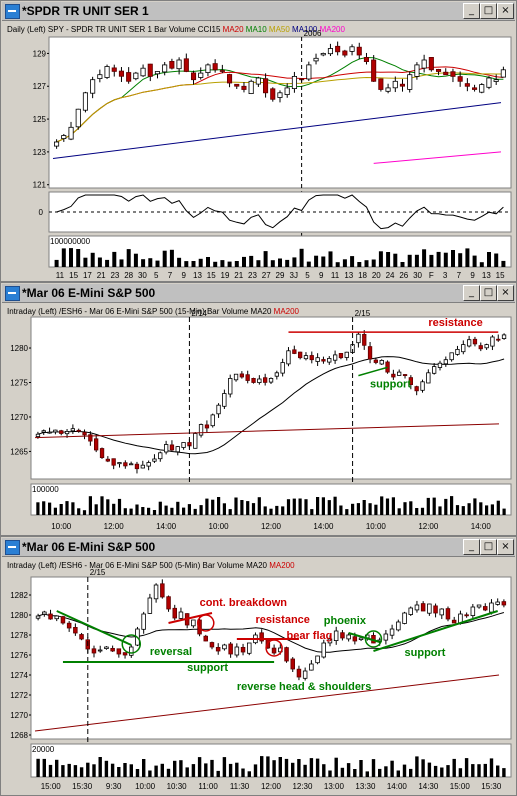 The height and width of the screenshot is (796, 517). What do you see at coordinates (282, 620) in the screenshot?
I see `annotation-label: resistance` at bounding box center [282, 620].